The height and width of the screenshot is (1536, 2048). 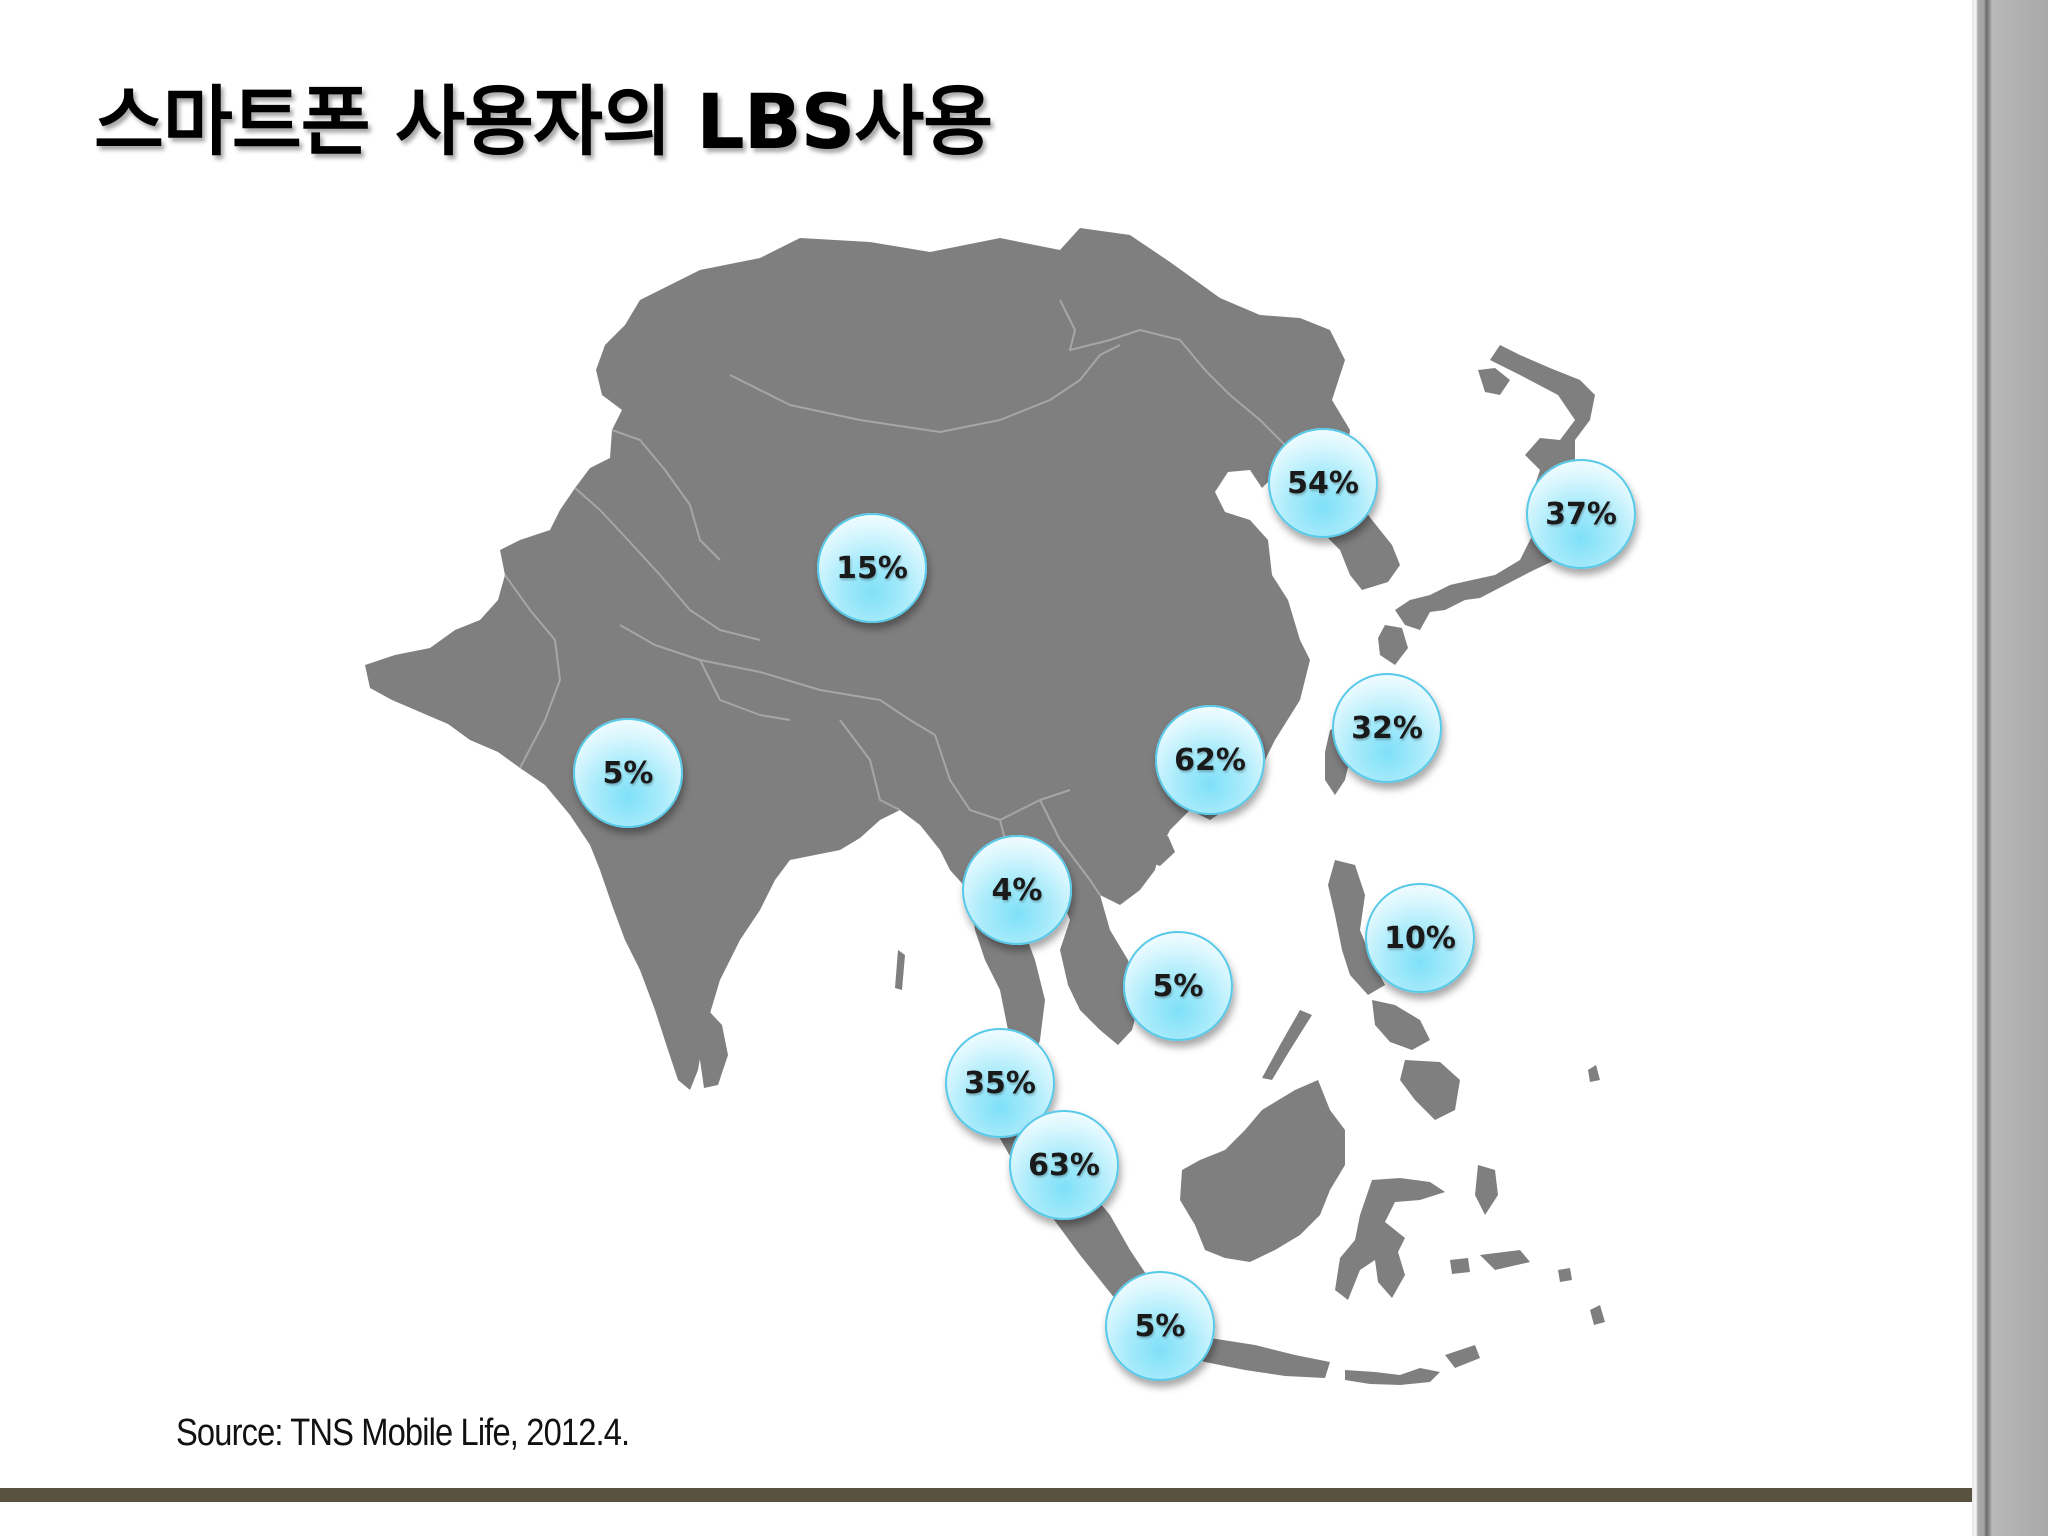 I want to click on border-nepal, so click(x=745, y=690).